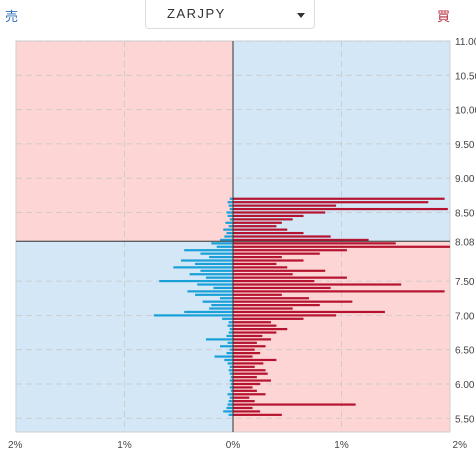 The image size is (476, 473). I want to click on y-tick-label: 9.00, so click(465, 179).